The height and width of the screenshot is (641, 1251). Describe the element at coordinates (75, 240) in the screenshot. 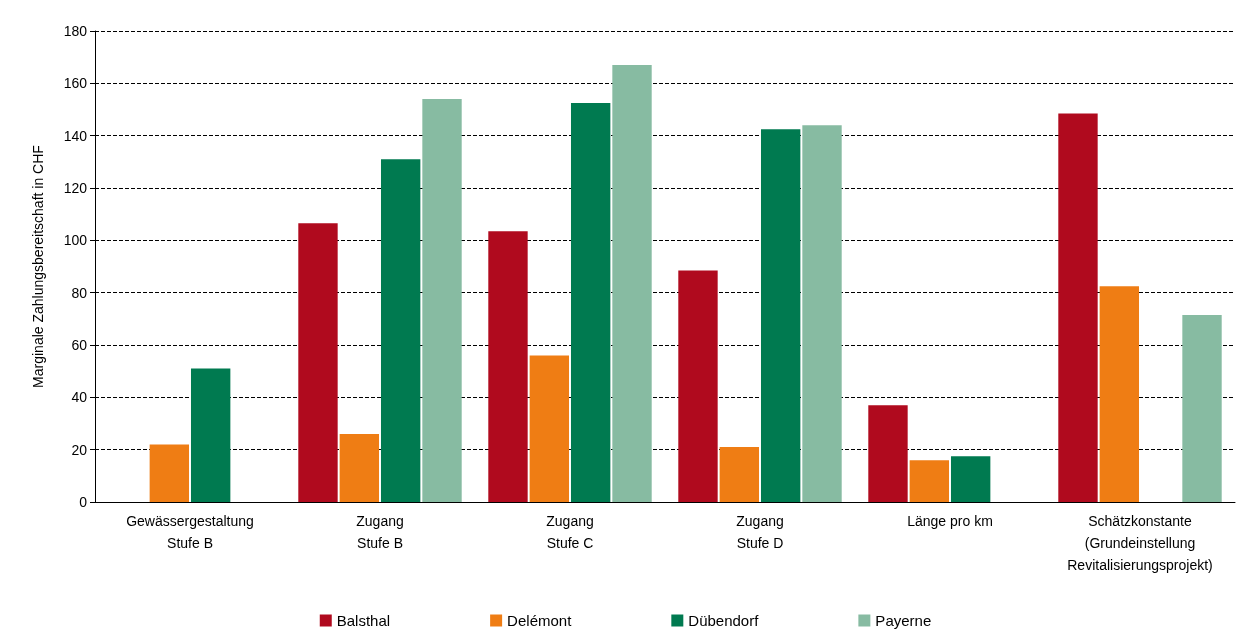

I see `y-tick-label: 100` at that location.